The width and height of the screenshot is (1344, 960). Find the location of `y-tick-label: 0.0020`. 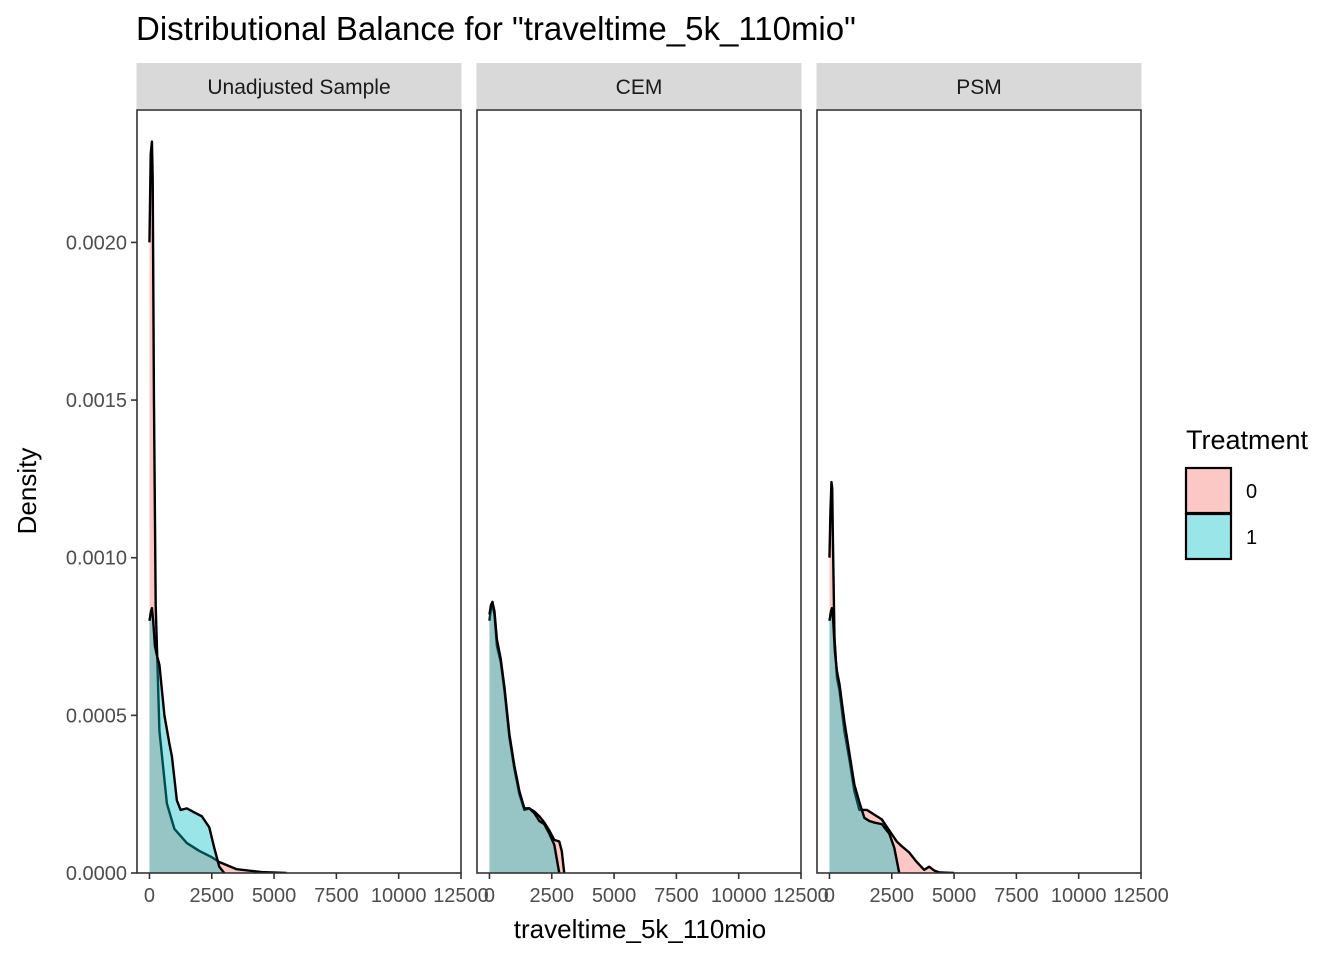

y-tick-label: 0.0020 is located at coordinates (96, 243).